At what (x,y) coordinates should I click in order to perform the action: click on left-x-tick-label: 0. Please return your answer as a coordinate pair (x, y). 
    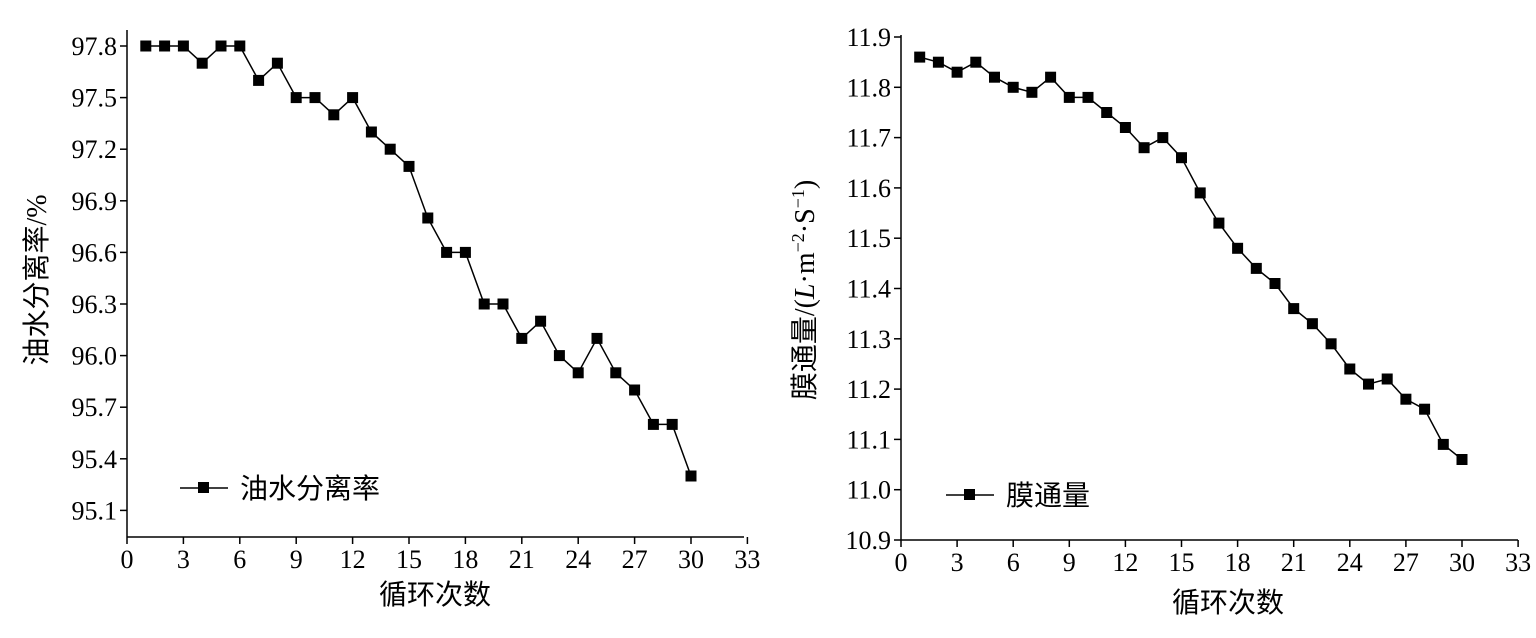
    Looking at the image, I should click on (127, 559).